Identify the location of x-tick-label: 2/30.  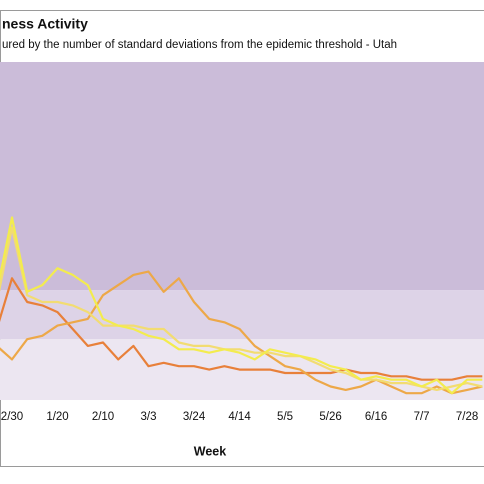
(12, 417).